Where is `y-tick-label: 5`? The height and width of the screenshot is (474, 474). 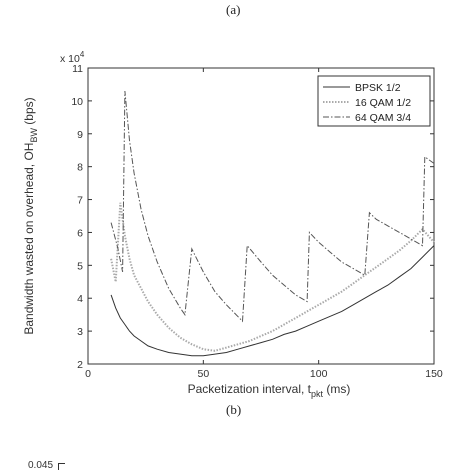
y-tick-label: 5 is located at coordinates (80, 266).